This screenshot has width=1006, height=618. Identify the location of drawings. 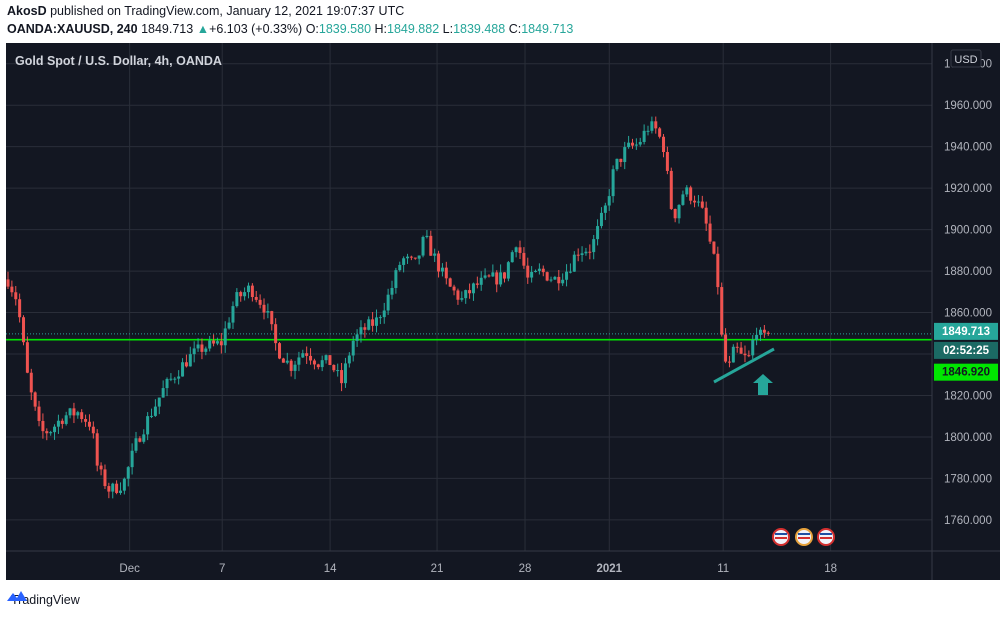
(744, 371).